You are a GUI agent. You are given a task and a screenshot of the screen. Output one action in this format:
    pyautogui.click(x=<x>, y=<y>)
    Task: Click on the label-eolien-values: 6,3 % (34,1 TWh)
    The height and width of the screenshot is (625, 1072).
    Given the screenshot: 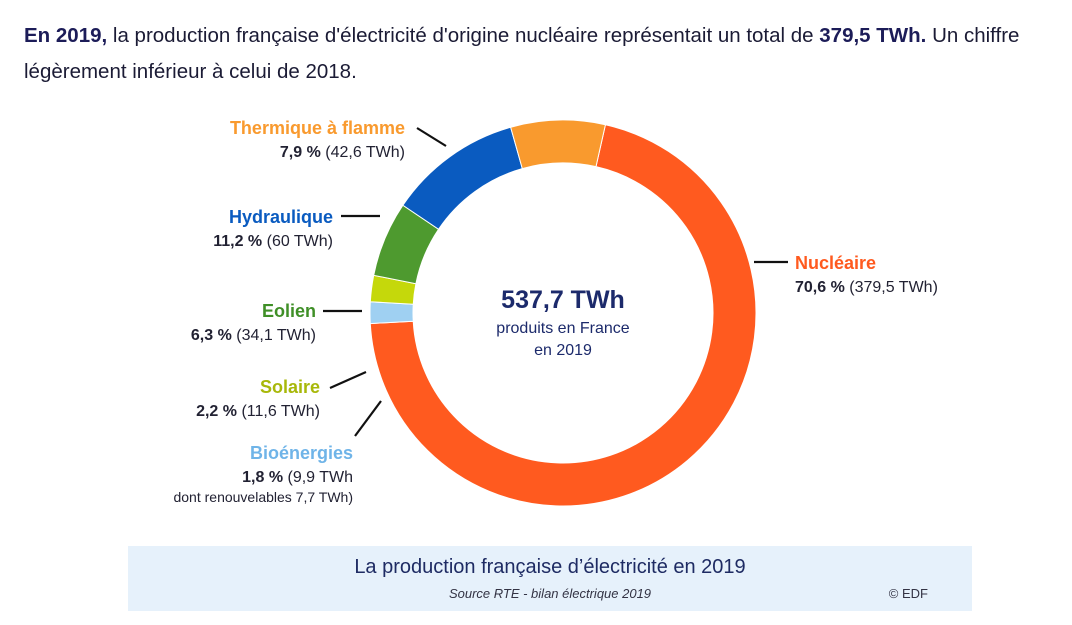 What is the action you would take?
    pyautogui.click(x=253, y=335)
    